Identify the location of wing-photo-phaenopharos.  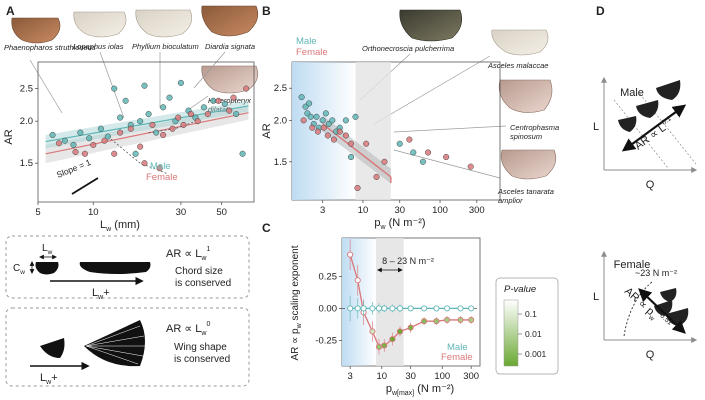
(36, 30).